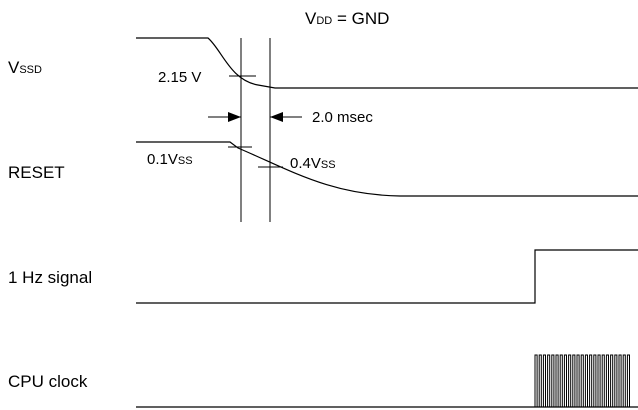 The height and width of the screenshot is (410, 638). Describe the element at coordinates (179, 77) in the screenshot. I see `vssd-threshold-label: 2.15 V` at that location.